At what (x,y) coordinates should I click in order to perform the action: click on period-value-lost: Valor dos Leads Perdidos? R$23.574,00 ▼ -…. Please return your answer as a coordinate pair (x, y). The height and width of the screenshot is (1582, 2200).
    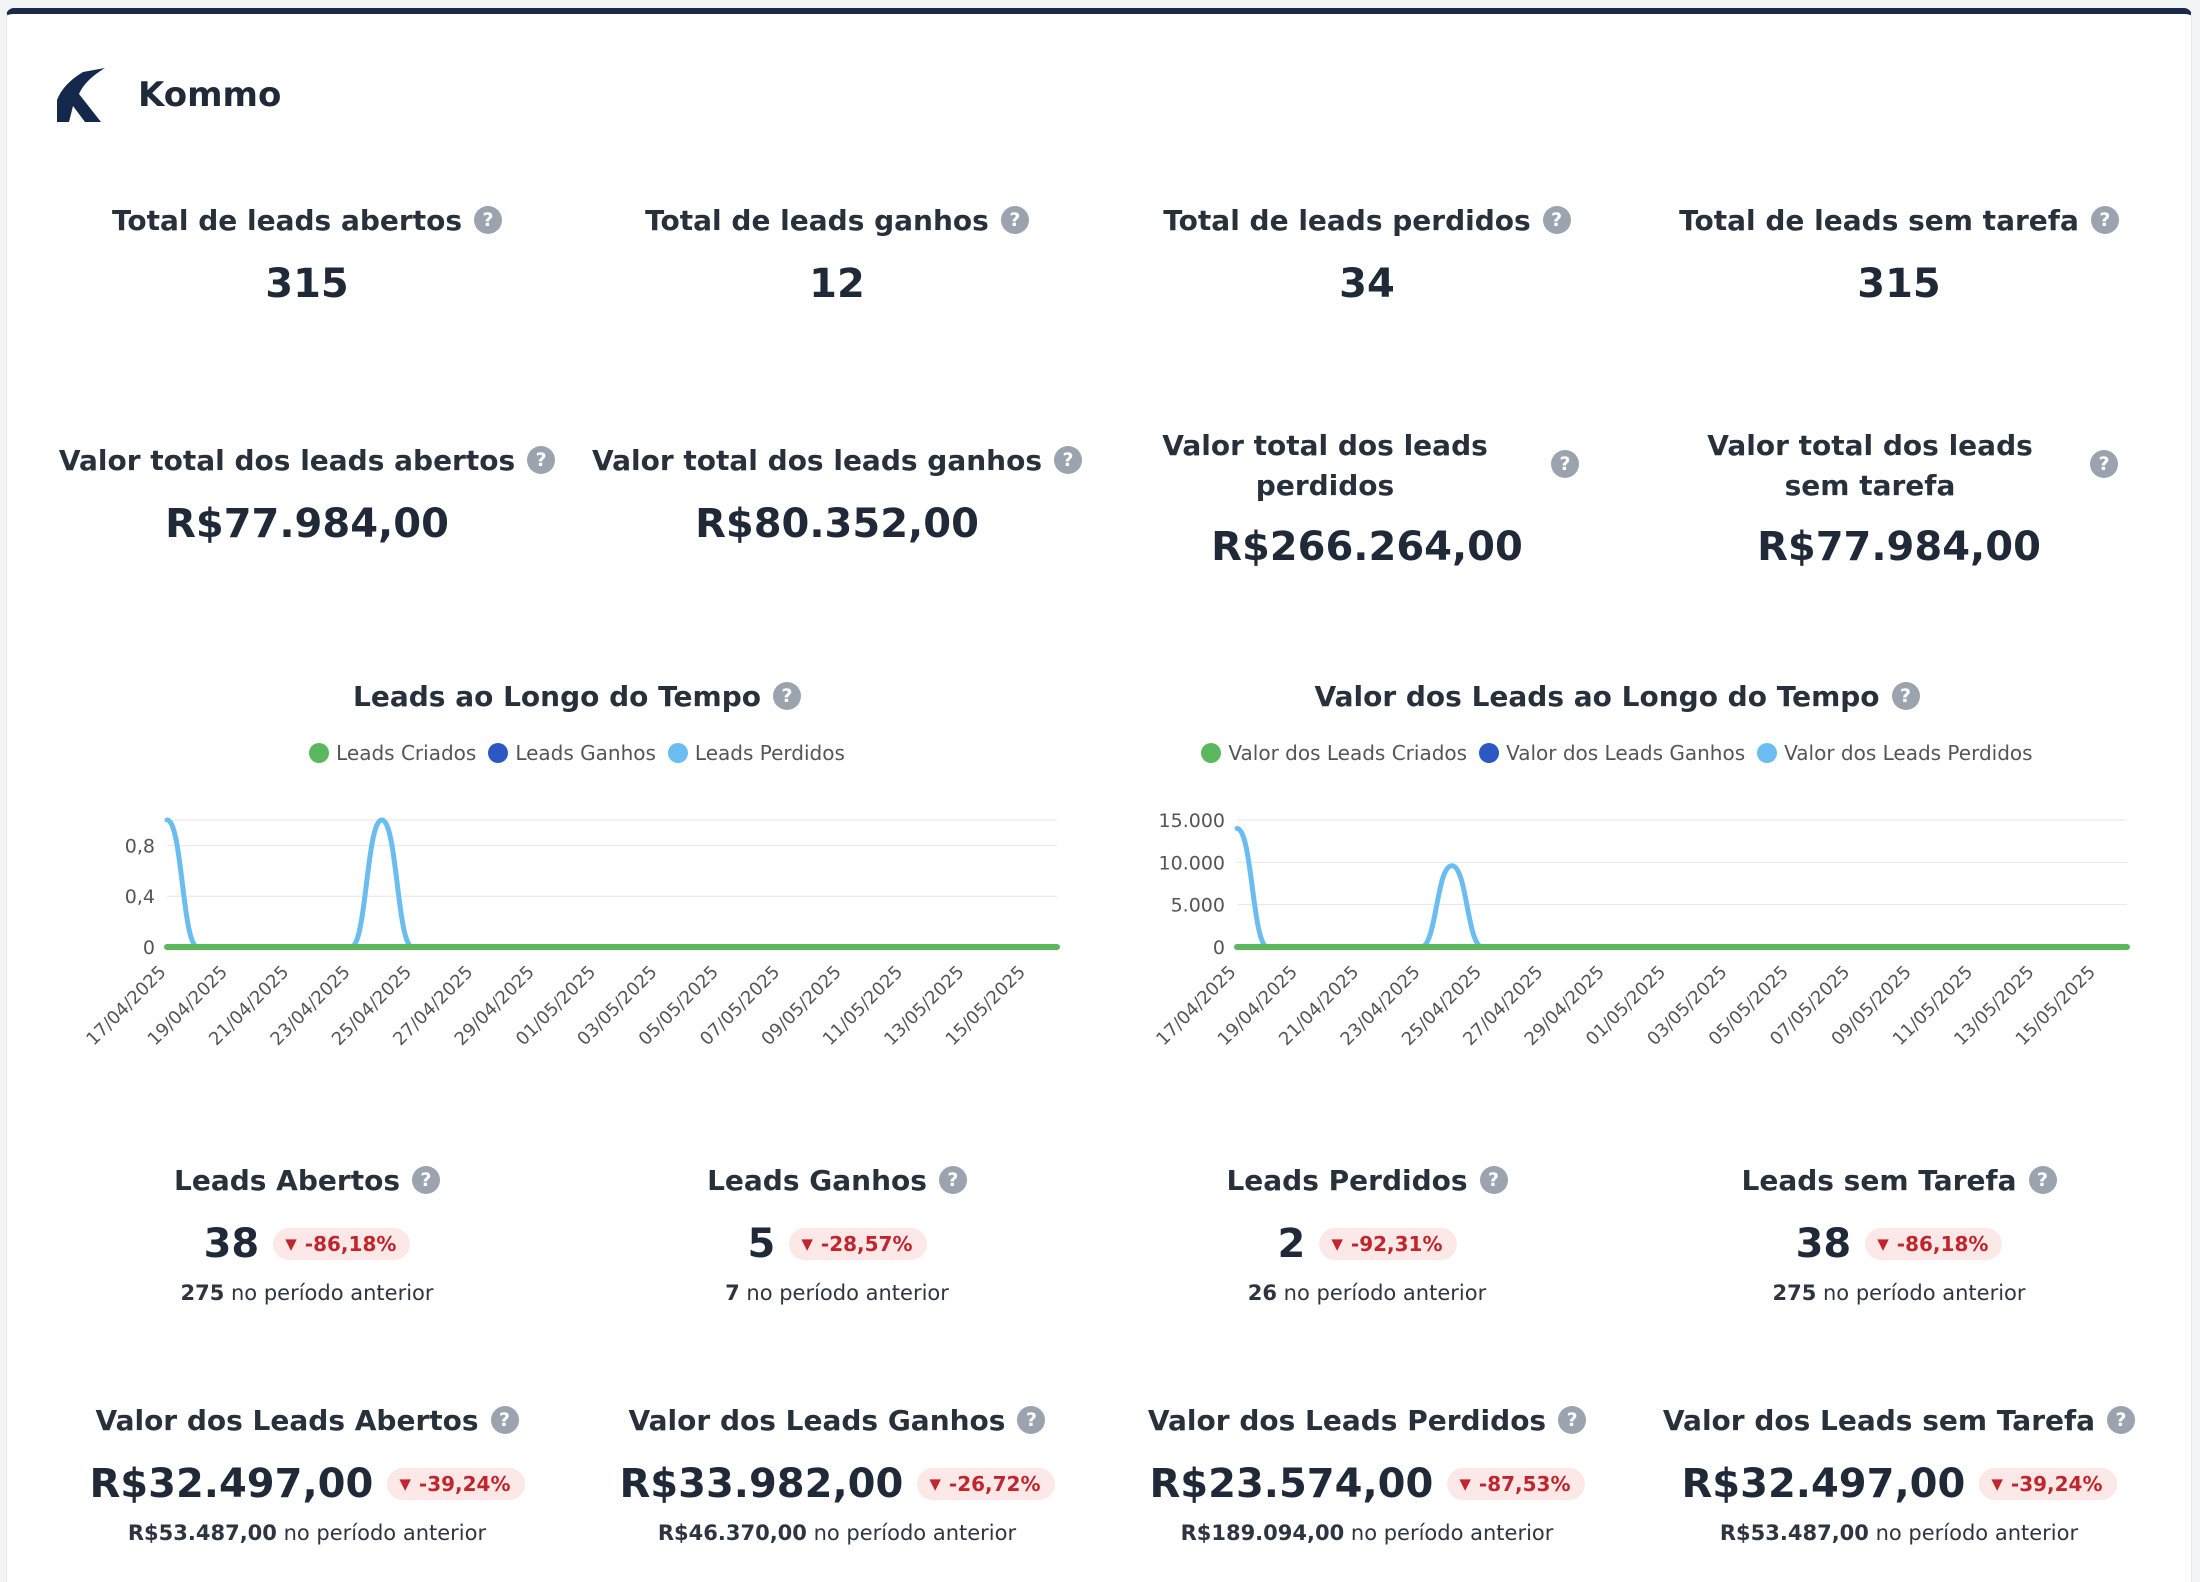
    Looking at the image, I should click on (1367, 1474).